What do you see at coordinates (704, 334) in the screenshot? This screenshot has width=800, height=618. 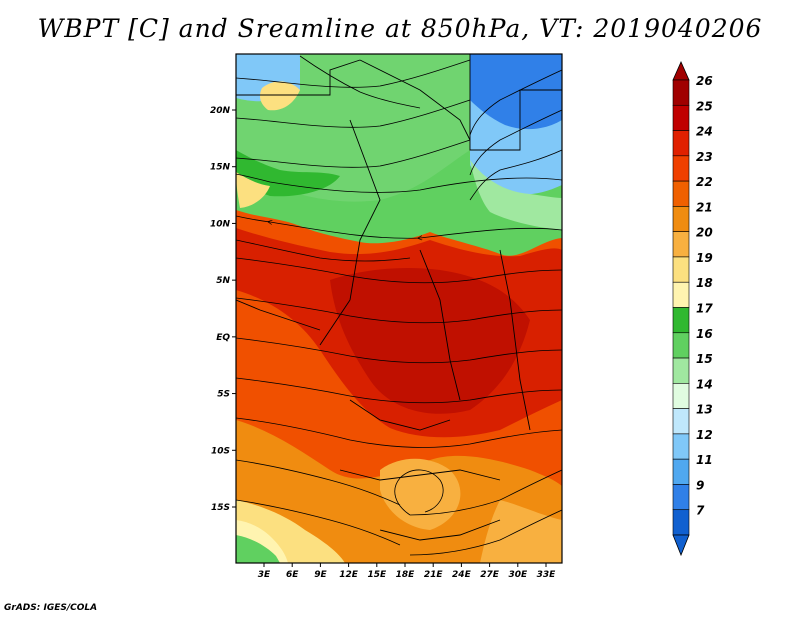 I see `colorbar-label: 16` at bounding box center [704, 334].